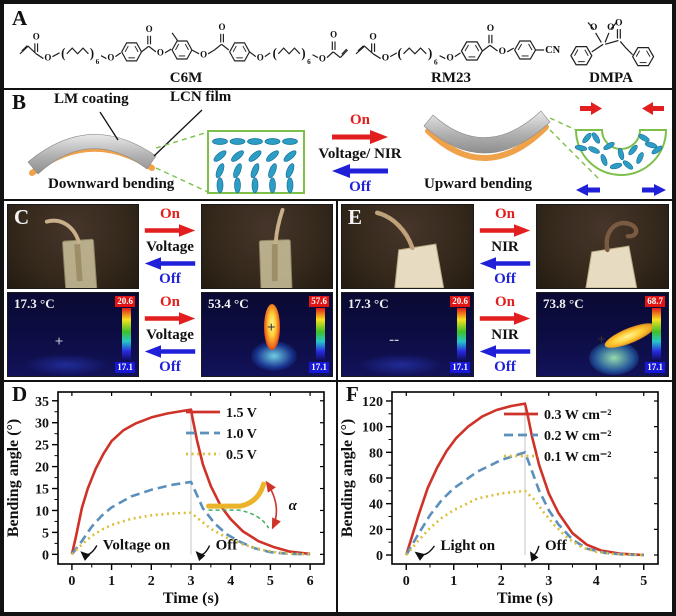 This screenshot has height=616, width=676. I want to click on photo-c-bent: C, so click(73, 246).